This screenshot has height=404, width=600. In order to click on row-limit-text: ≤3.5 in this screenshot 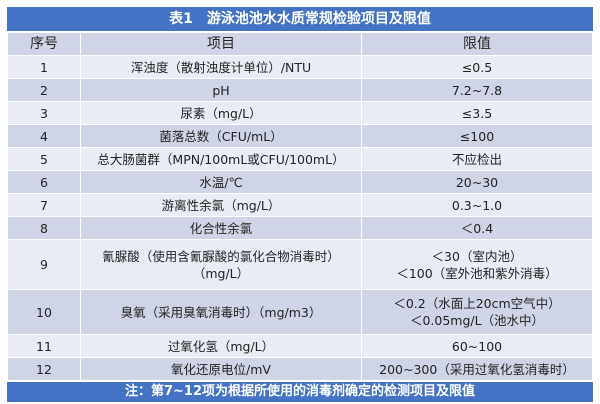, I will do `click(477, 113)`.